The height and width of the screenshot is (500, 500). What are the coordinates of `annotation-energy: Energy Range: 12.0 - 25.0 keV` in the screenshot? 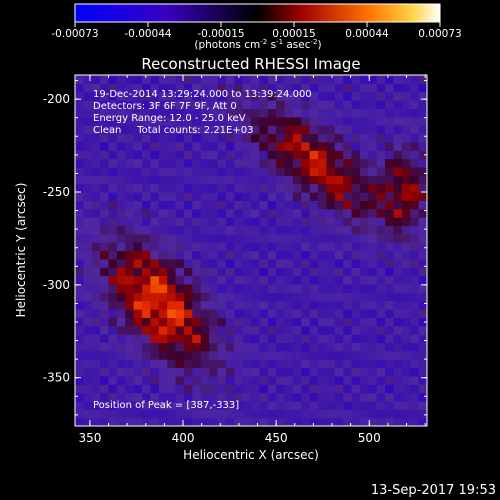 It's located at (169, 118).